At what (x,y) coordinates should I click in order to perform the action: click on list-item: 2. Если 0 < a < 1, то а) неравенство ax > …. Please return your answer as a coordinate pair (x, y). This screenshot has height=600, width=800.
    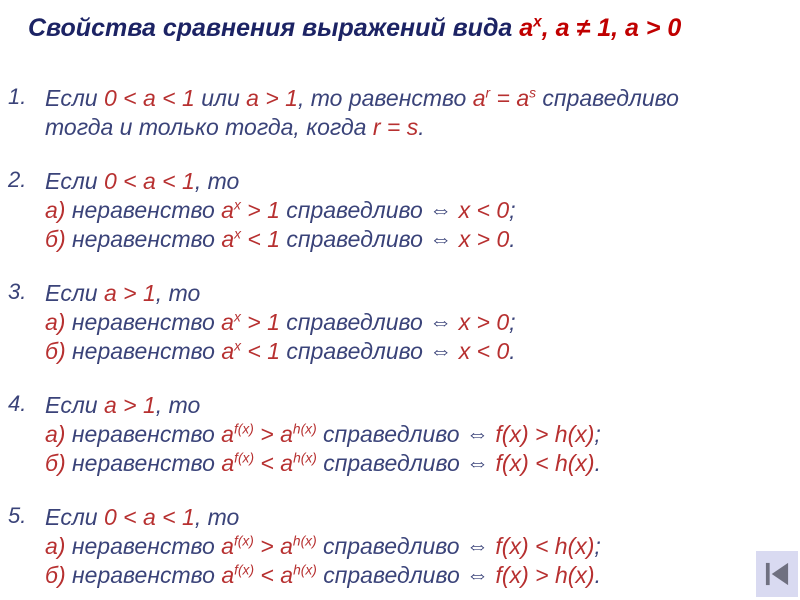
    Looking at the image, I should click on (402, 210).